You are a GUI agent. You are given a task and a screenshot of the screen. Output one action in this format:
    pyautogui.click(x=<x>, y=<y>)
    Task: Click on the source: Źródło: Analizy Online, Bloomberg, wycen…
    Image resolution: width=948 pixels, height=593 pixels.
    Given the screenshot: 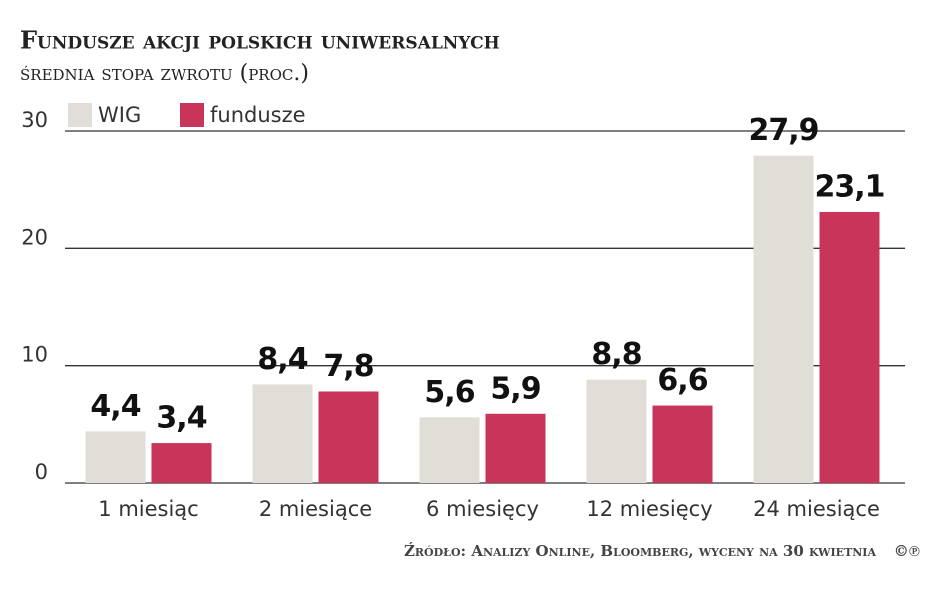 What is the action you would take?
    pyautogui.click(x=640, y=551)
    